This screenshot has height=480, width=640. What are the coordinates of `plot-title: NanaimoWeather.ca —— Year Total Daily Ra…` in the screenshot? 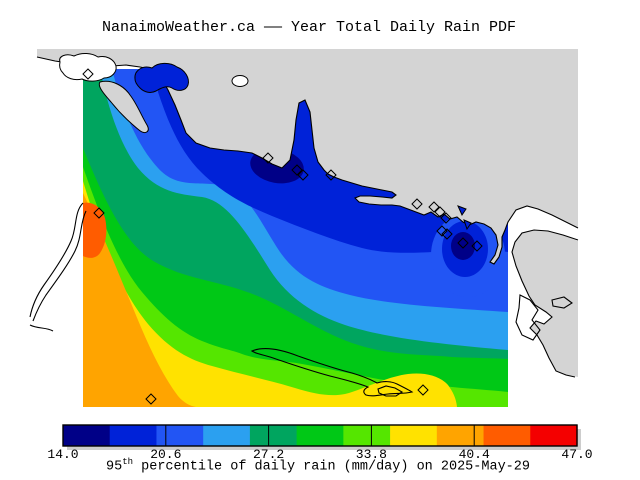 It's located at (309, 27).